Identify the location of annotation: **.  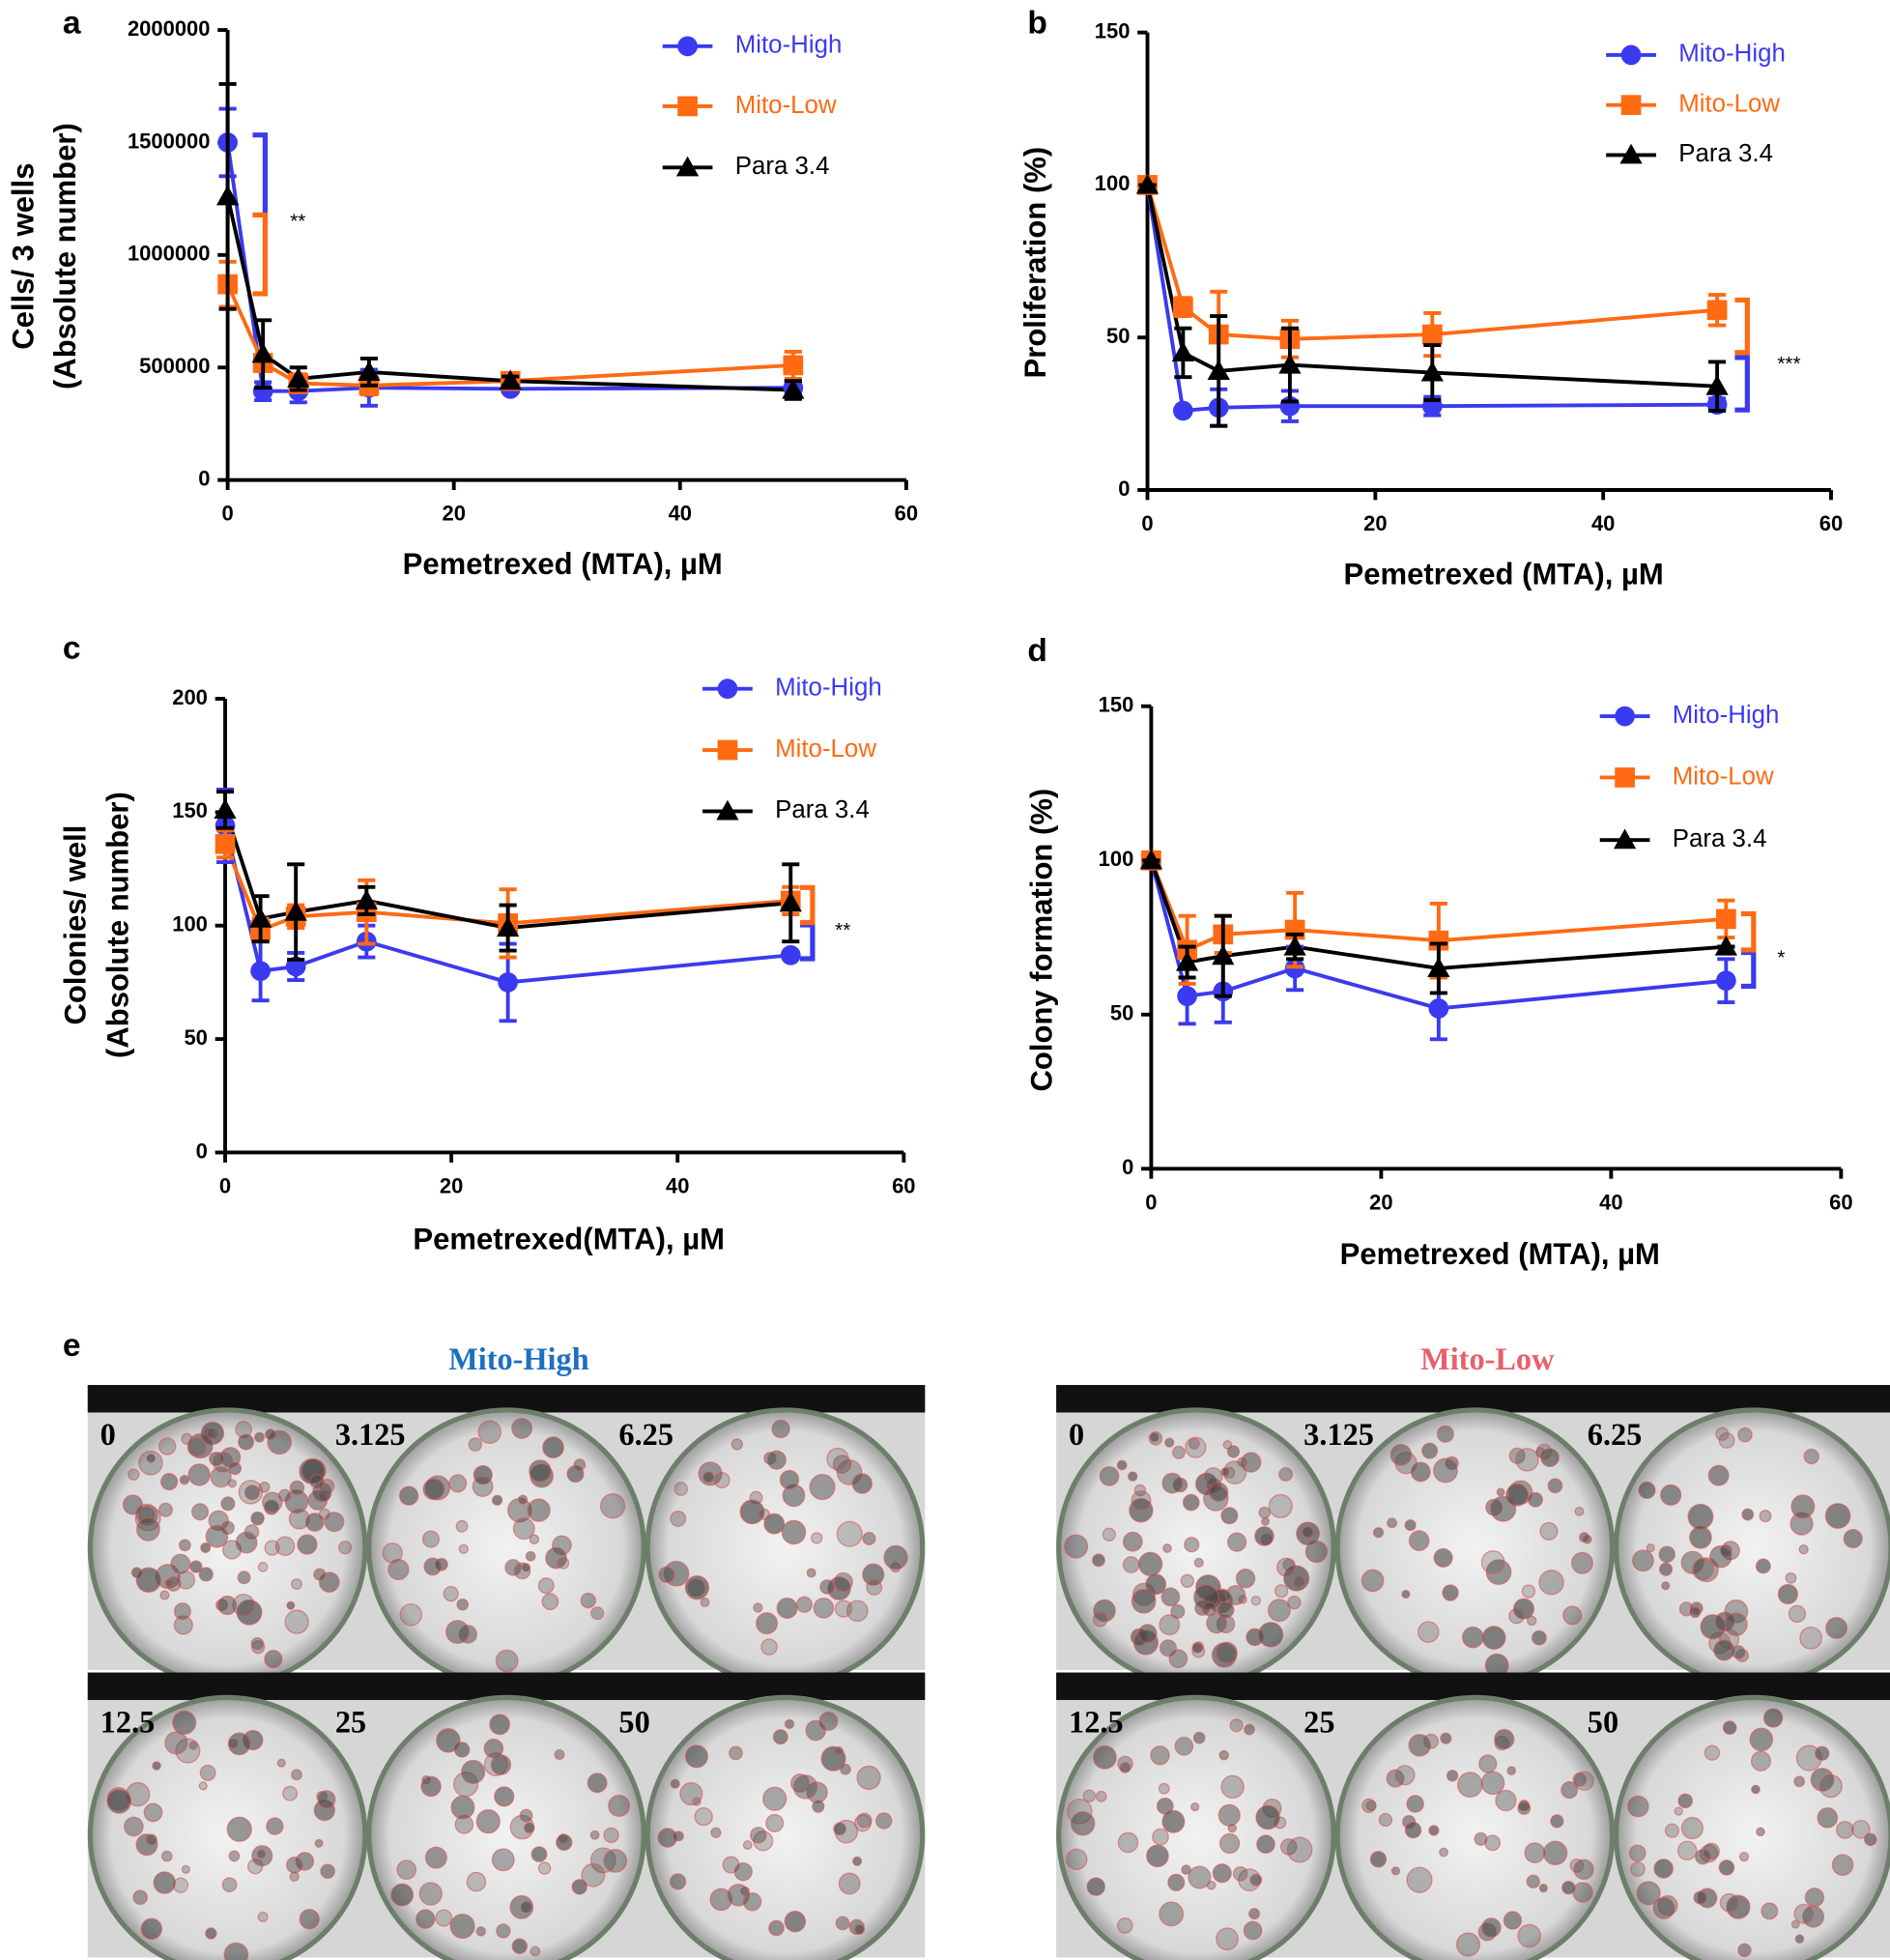
(843, 930).